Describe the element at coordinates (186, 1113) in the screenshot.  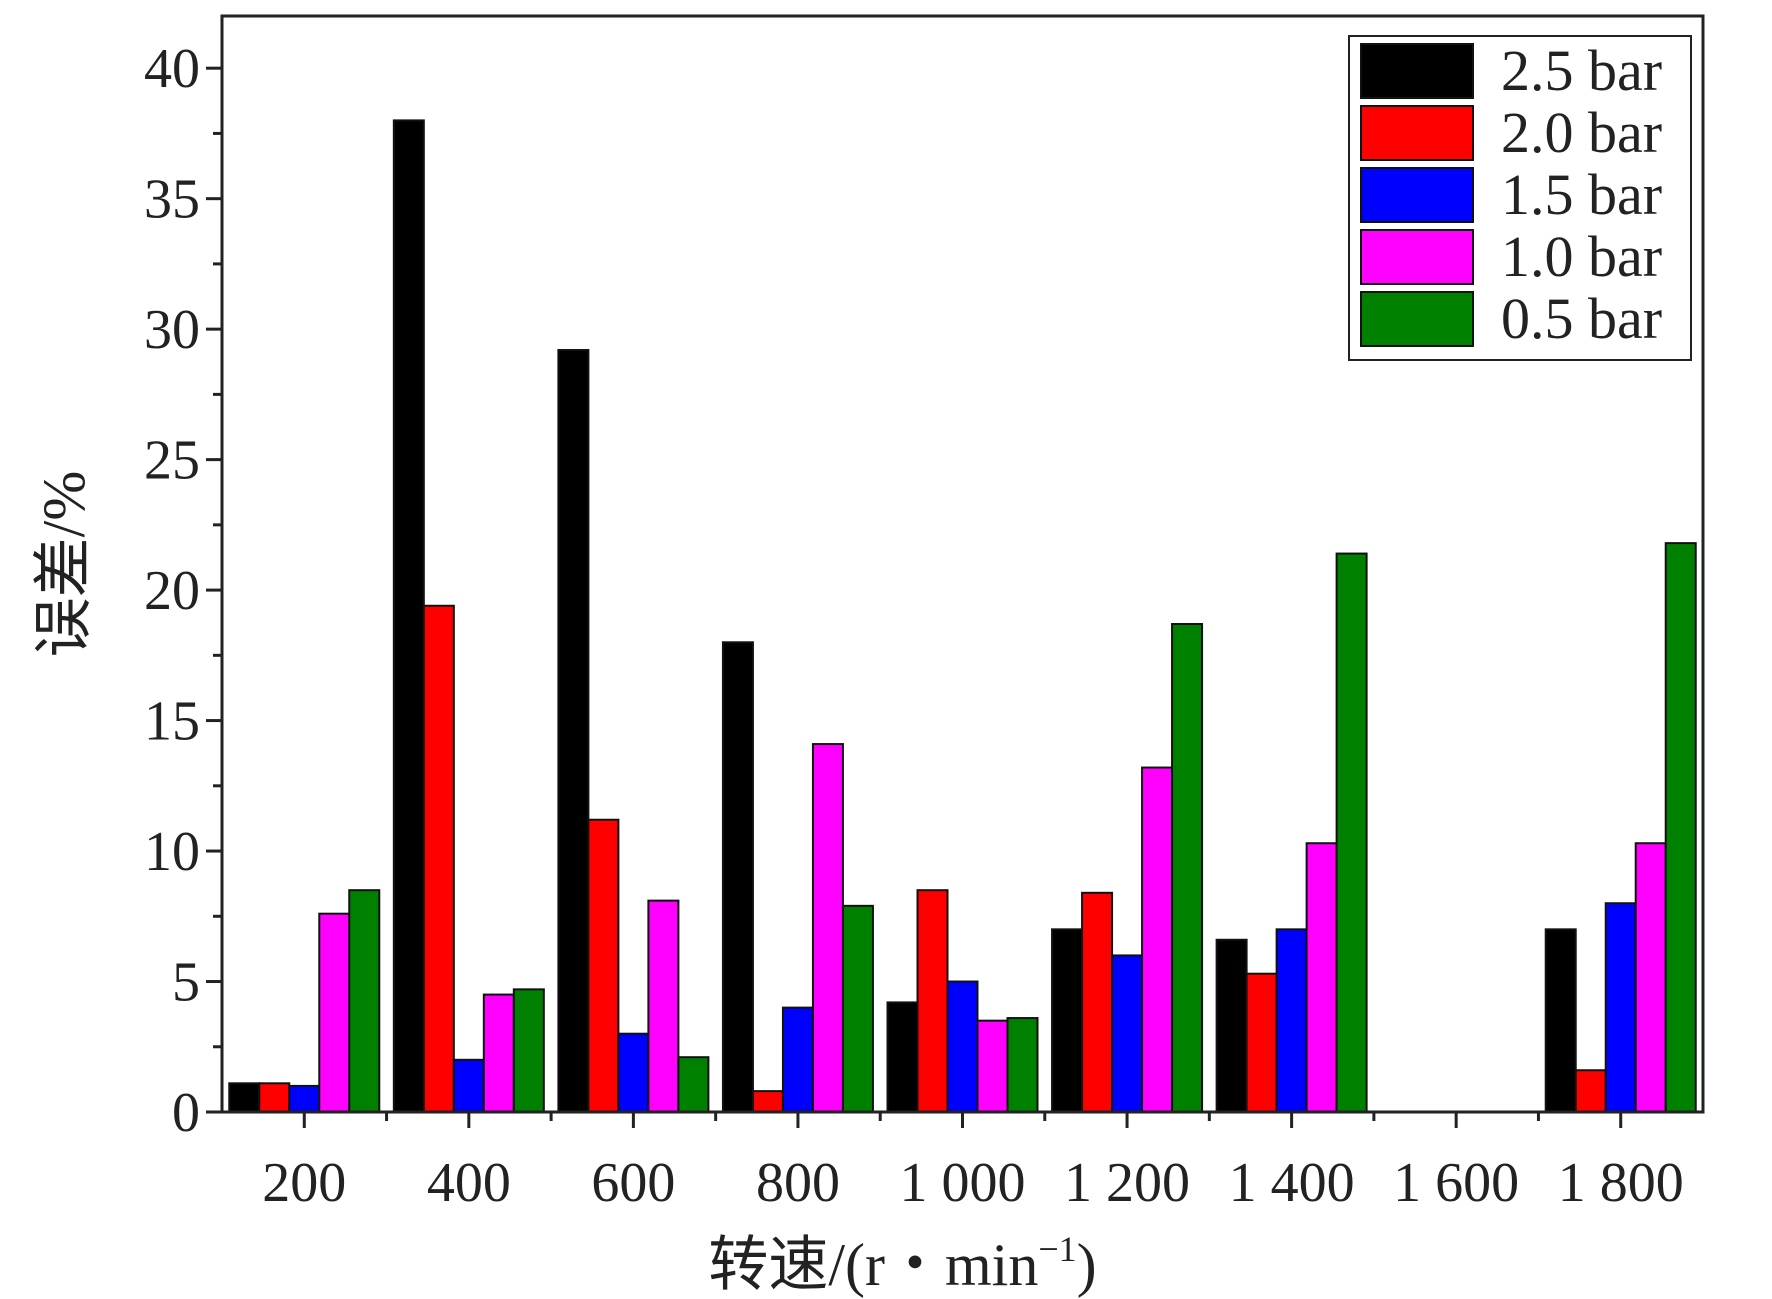
I see `y-tick-label: 0` at that location.